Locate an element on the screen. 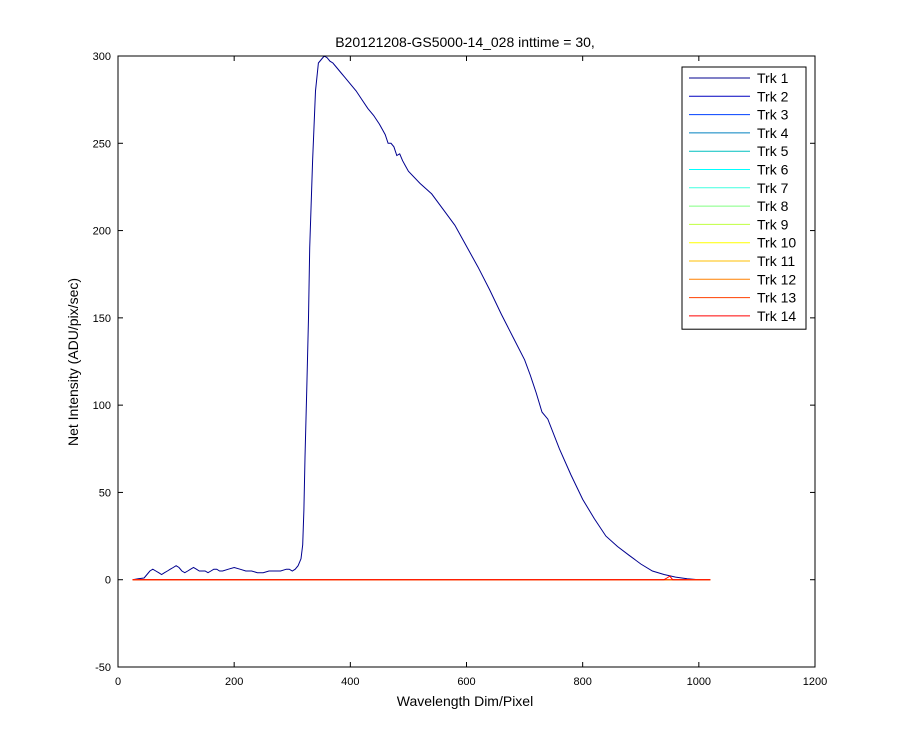 Image resolution: width=900 pixels, height=755 pixels. x-tick-label-6: 1200 is located at coordinates (815, 682).